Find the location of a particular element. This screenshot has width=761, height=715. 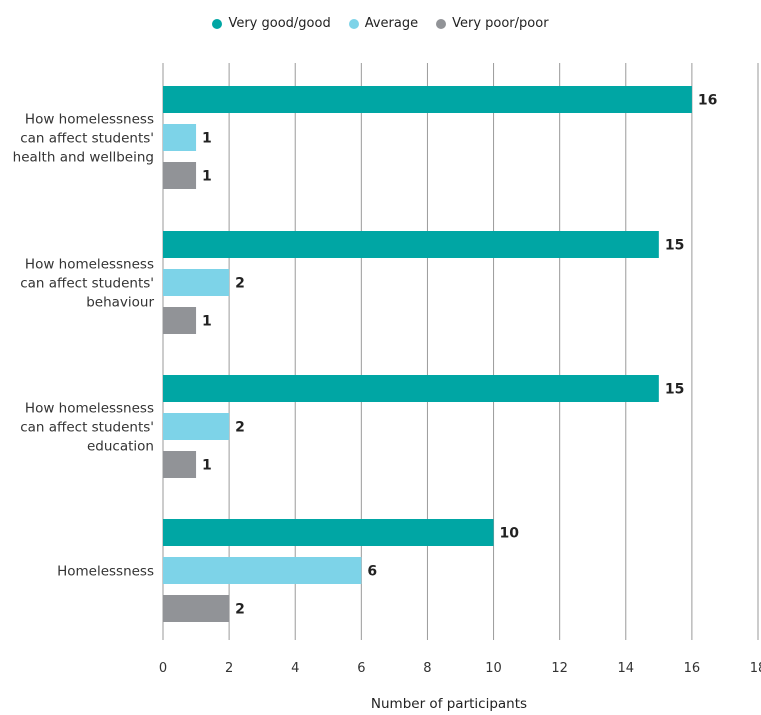

legend-item: Average is located at coordinates (383, 23).